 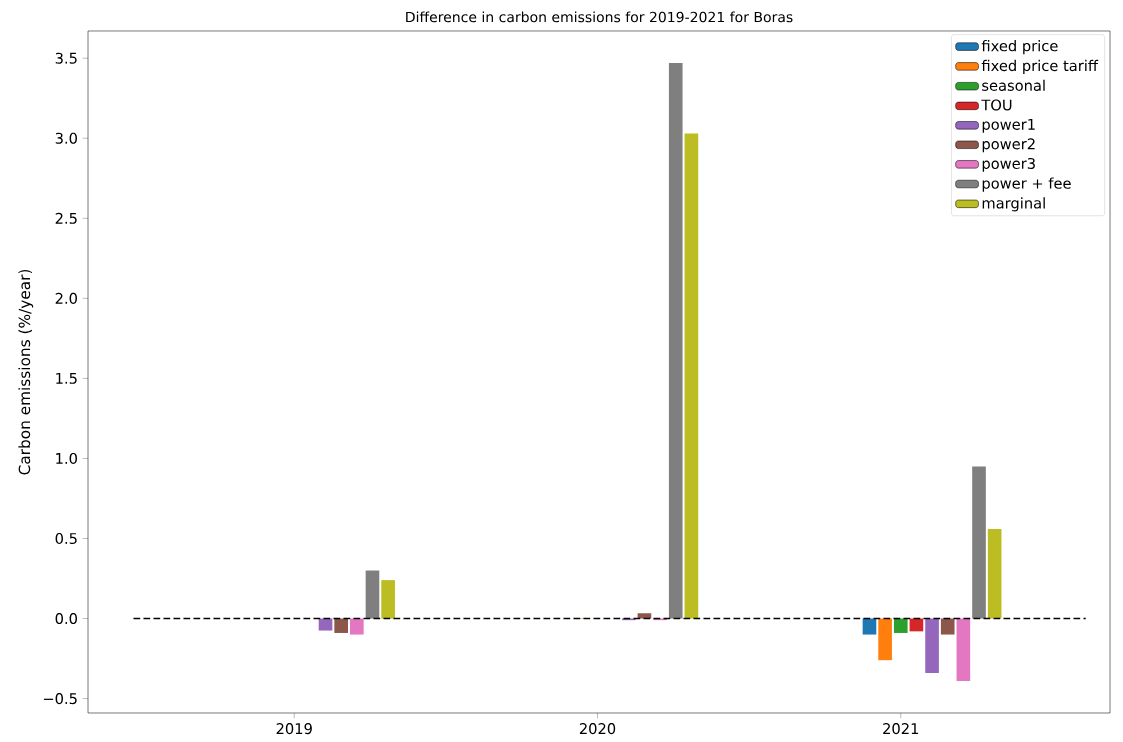 What do you see at coordinates (66, 138) in the screenshot?
I see `y-tick-label: 3.0` at bounding box center [66, 138].